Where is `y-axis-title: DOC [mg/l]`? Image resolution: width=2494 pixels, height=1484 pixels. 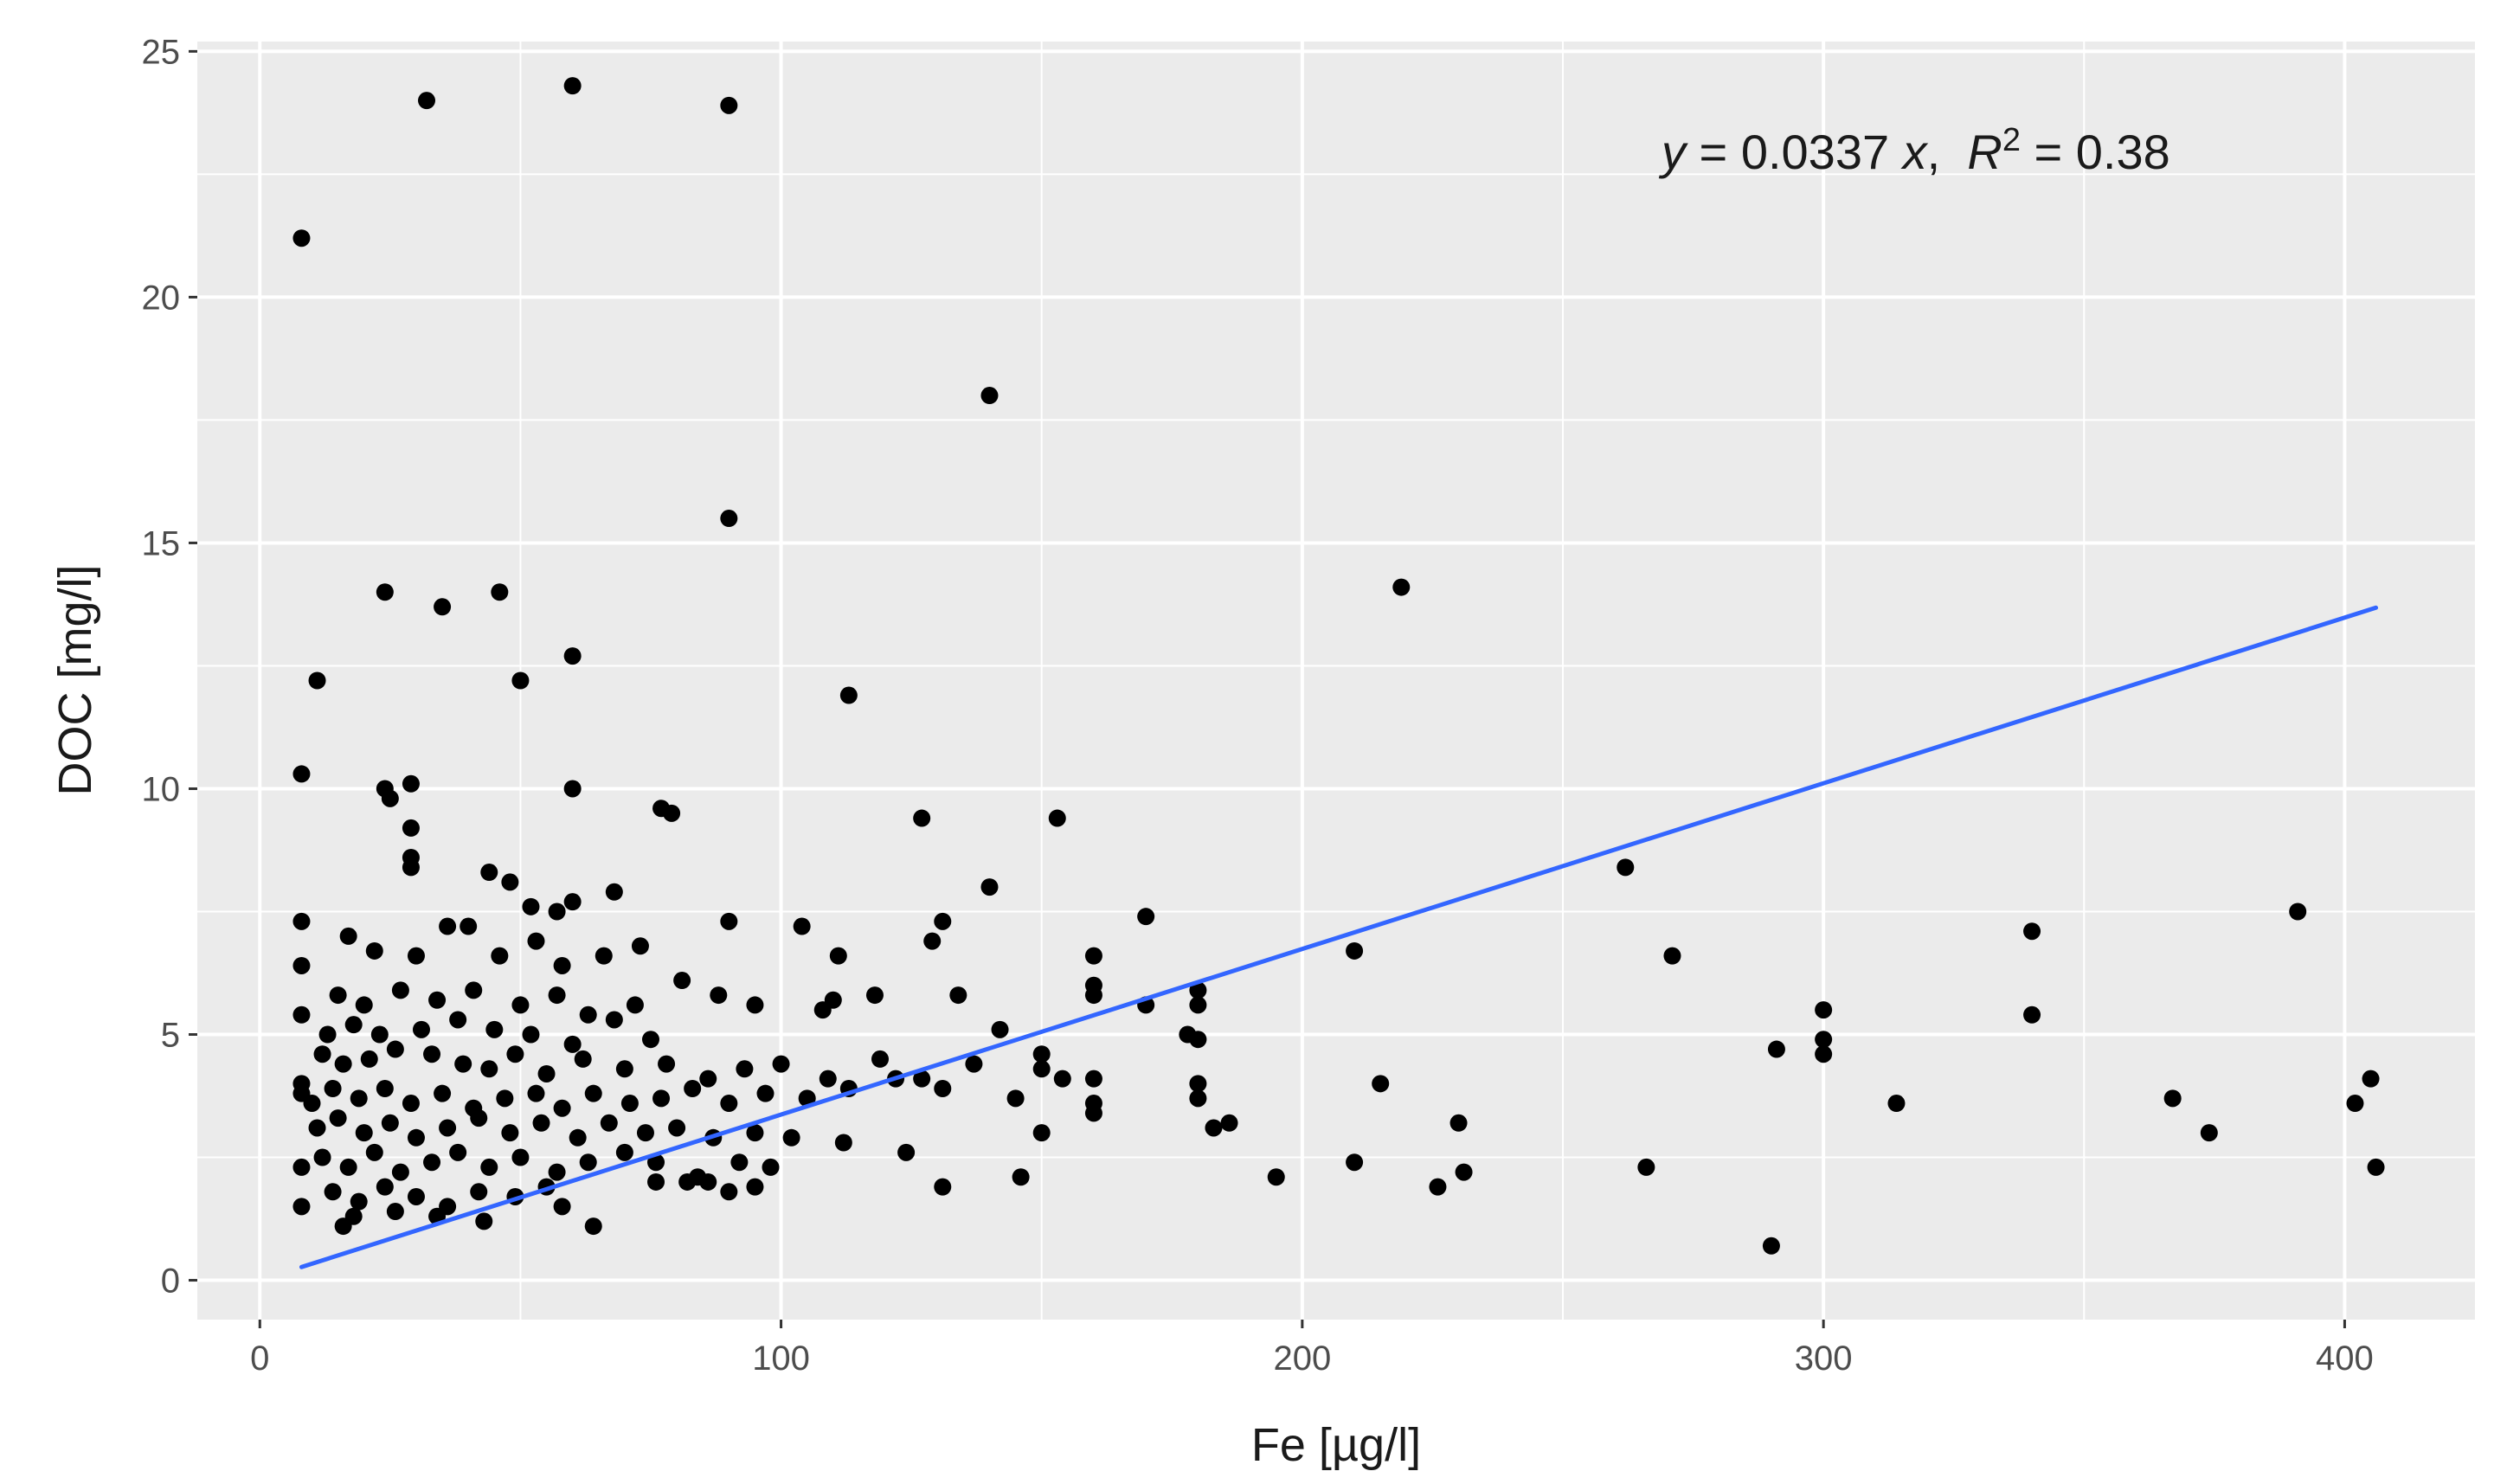 y-axis-title: DOC [mg/l] is located at coordinates (75, 680).